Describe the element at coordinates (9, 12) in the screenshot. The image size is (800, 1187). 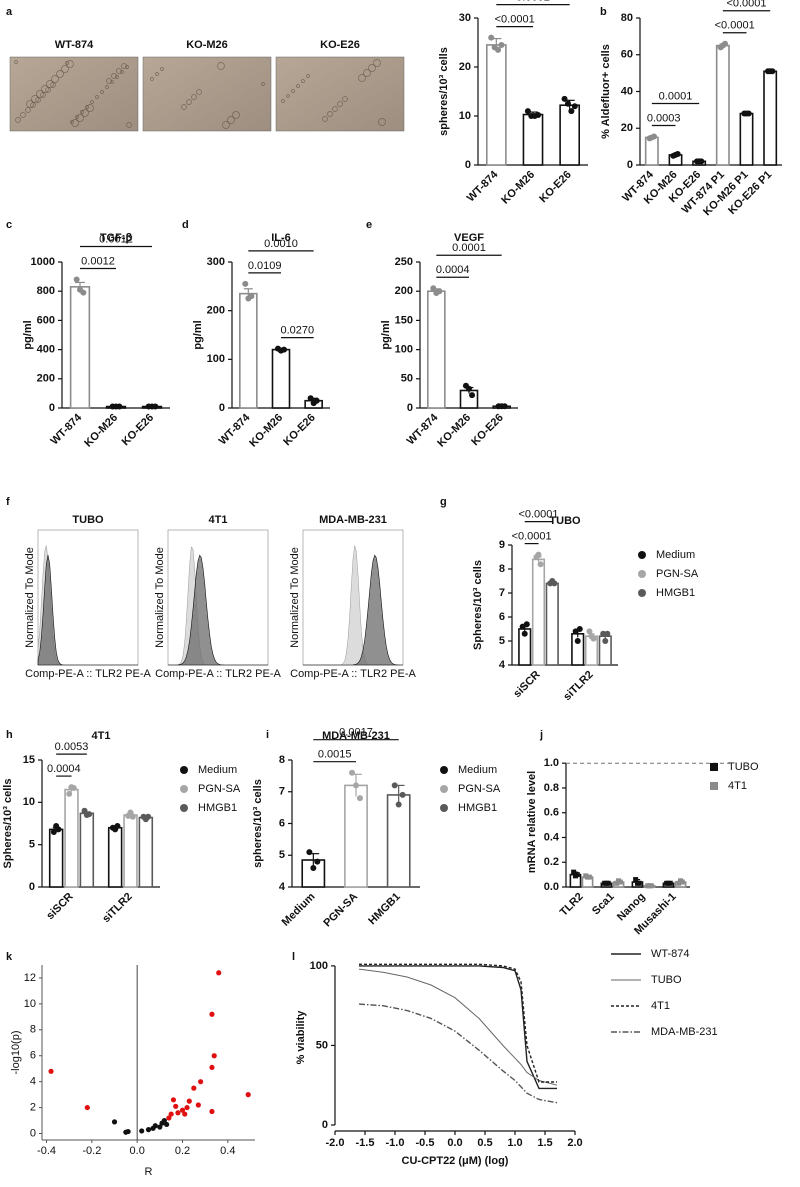
I see `panel-label: a` at that location.